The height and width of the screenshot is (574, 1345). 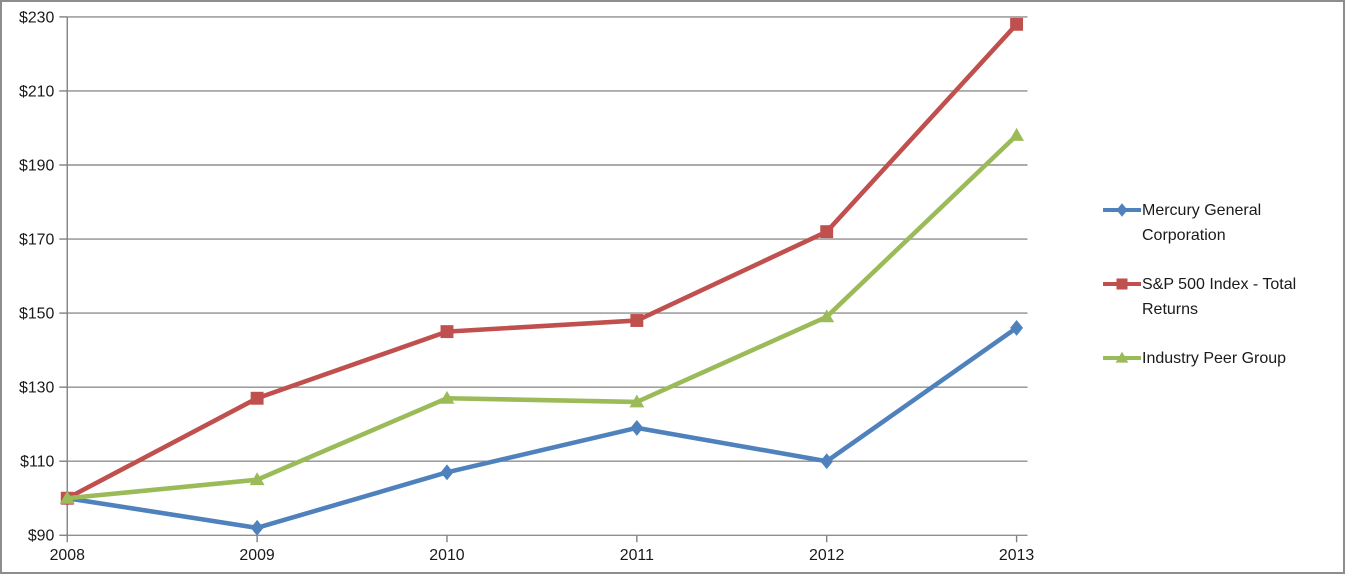 What do you see at coordinates (41, 536) in the screenshot?
I see `y-tick-label: $90` at bounding box center [41, 536].